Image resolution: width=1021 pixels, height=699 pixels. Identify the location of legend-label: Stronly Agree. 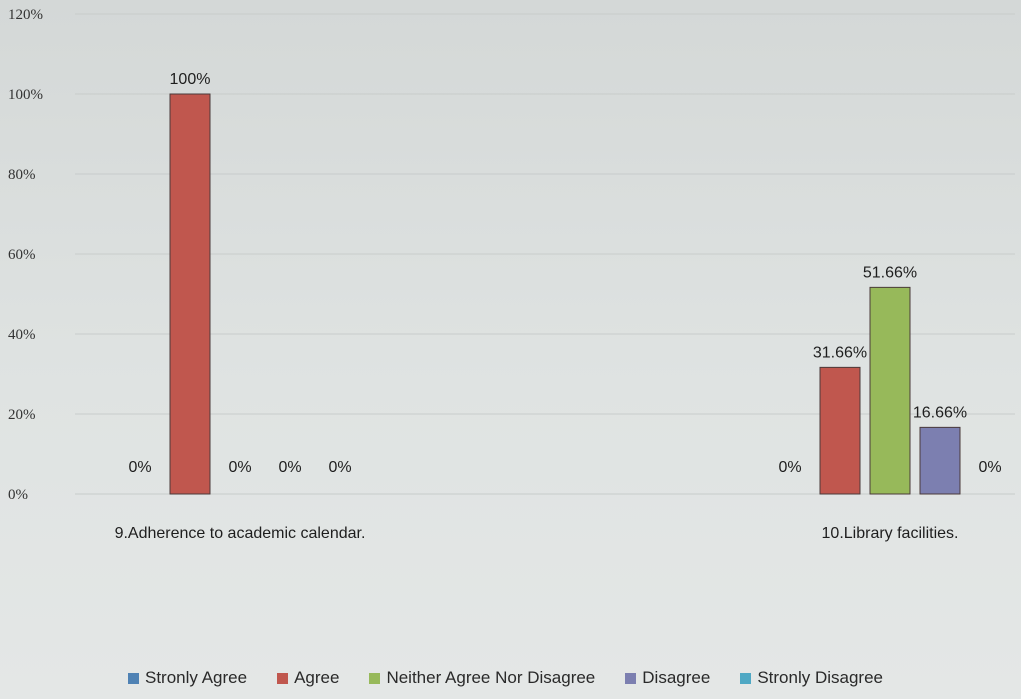
(196, 677).